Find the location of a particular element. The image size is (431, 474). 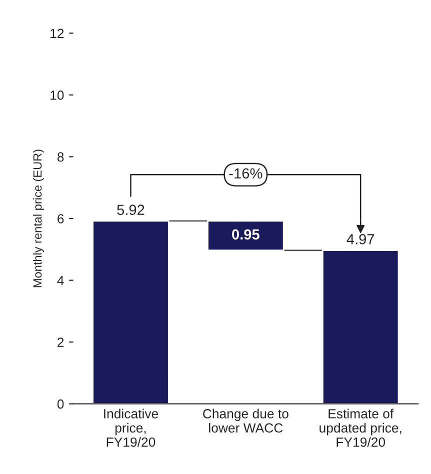

annotation: -16% is located at coordinates (245, 173).